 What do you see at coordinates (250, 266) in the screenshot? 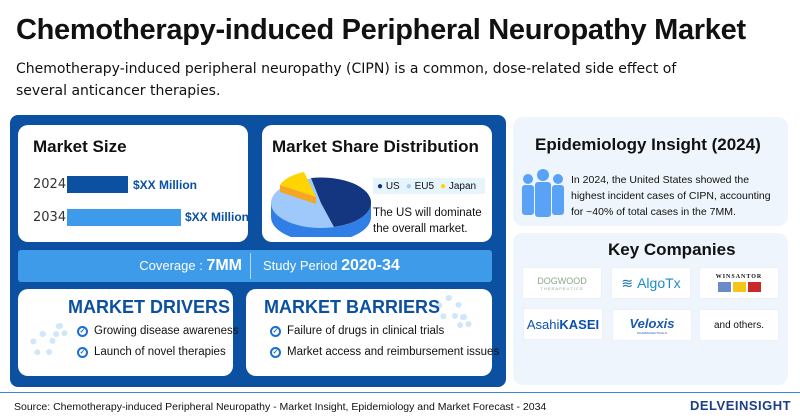
I see `divider` at bounding box center [250, 266].